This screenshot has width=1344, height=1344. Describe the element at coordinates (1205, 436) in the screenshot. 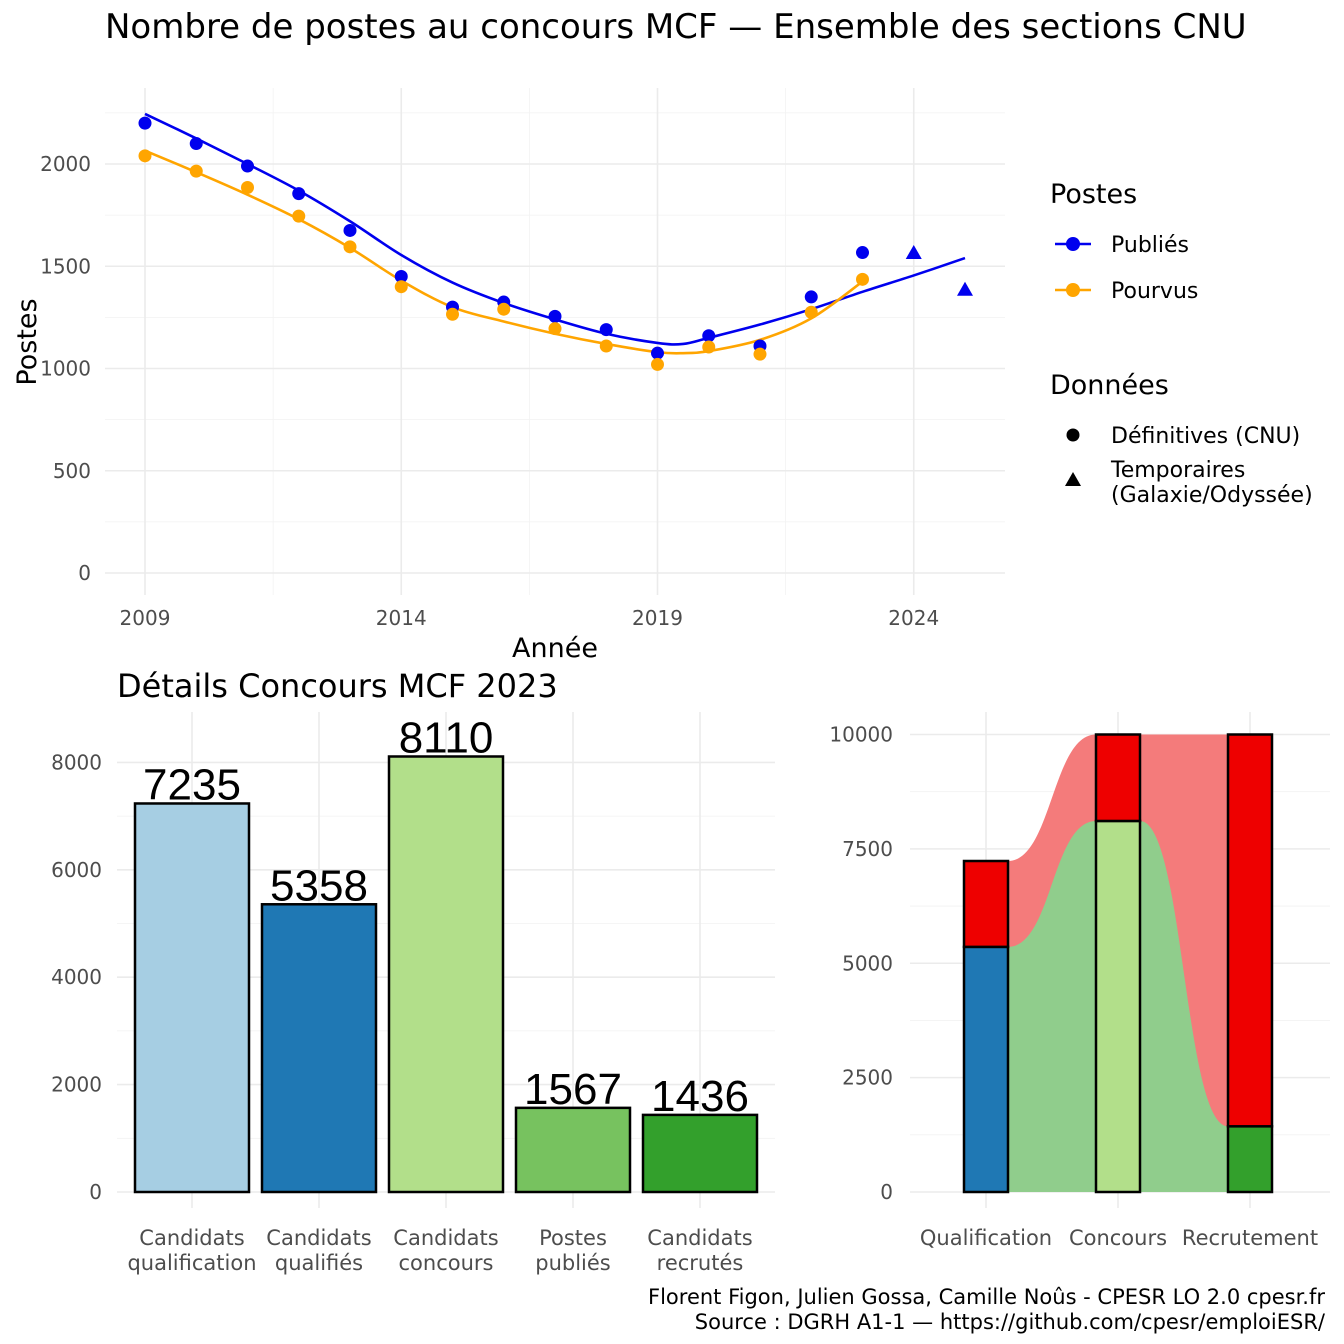

I see `legend-definitives-label: Définitives (CNU)` at that location.